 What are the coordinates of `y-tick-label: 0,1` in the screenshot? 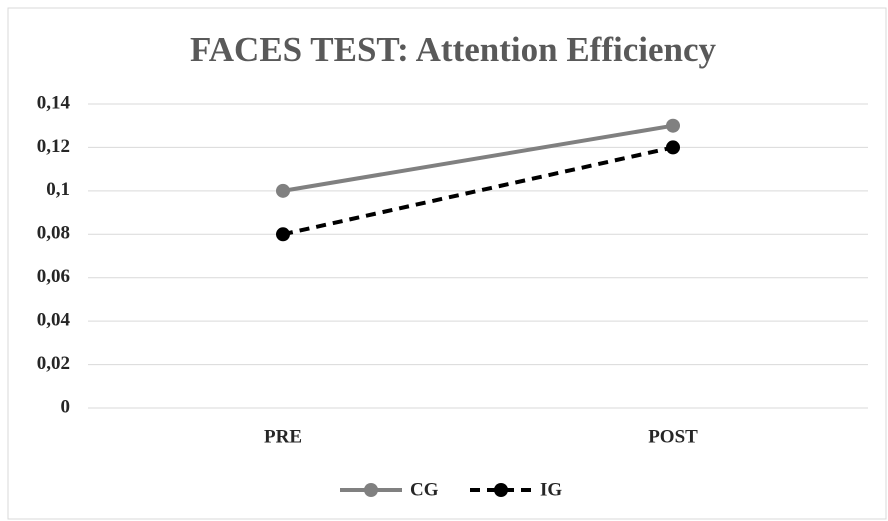 It's located at (58, 189).